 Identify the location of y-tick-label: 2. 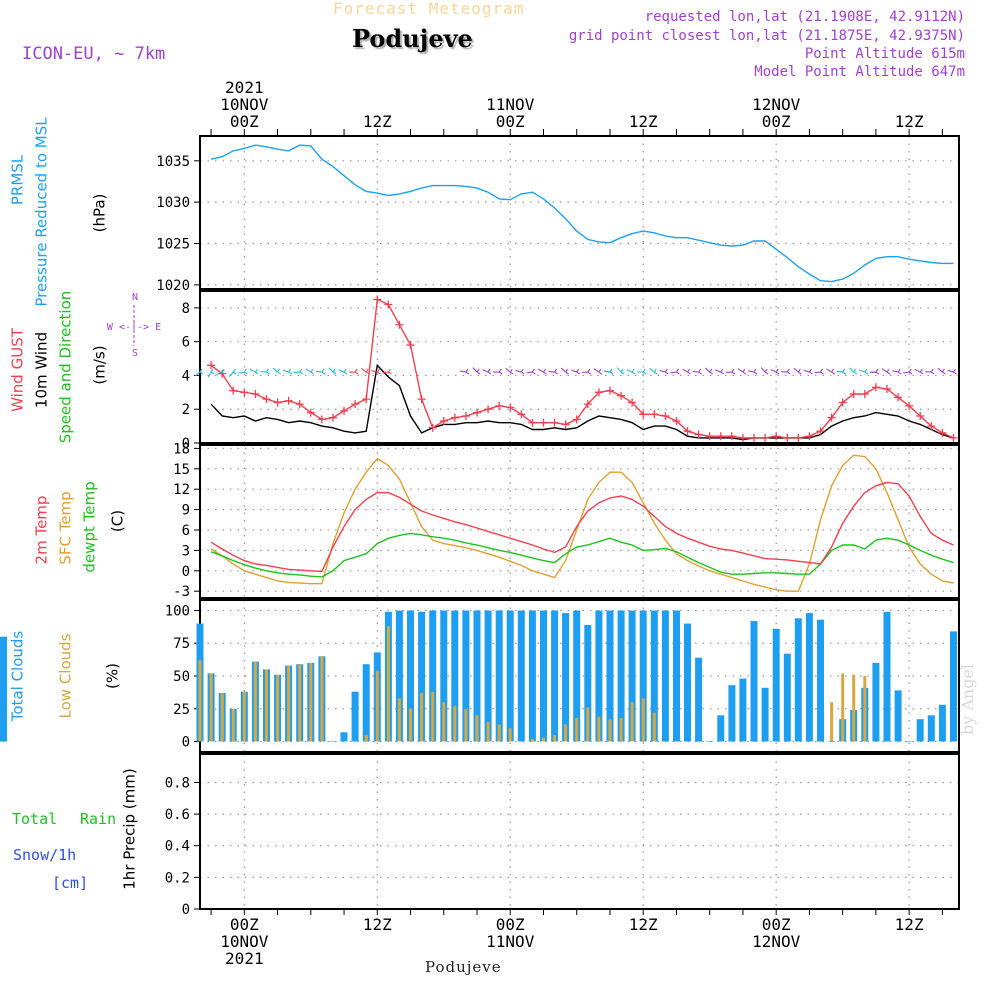
(186, 410).